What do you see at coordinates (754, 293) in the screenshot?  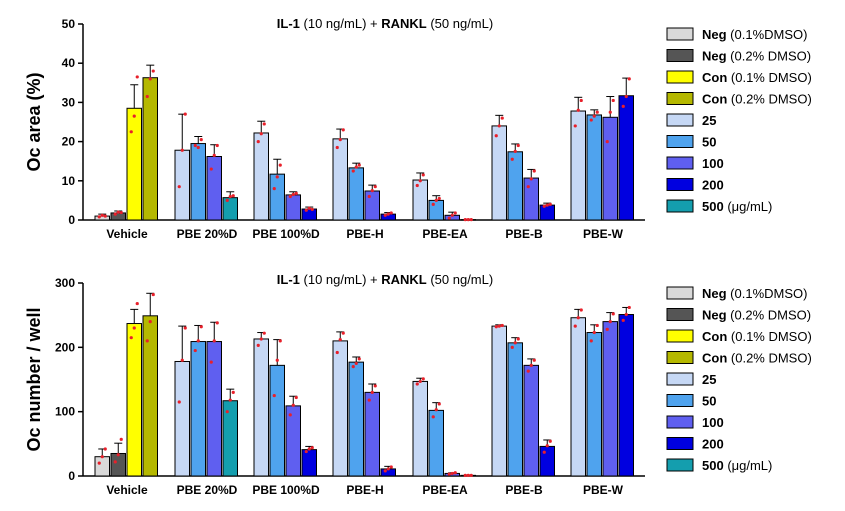 I see `legend-label: Neg (0.1%DMSO)` at bounding box center [754, 293].